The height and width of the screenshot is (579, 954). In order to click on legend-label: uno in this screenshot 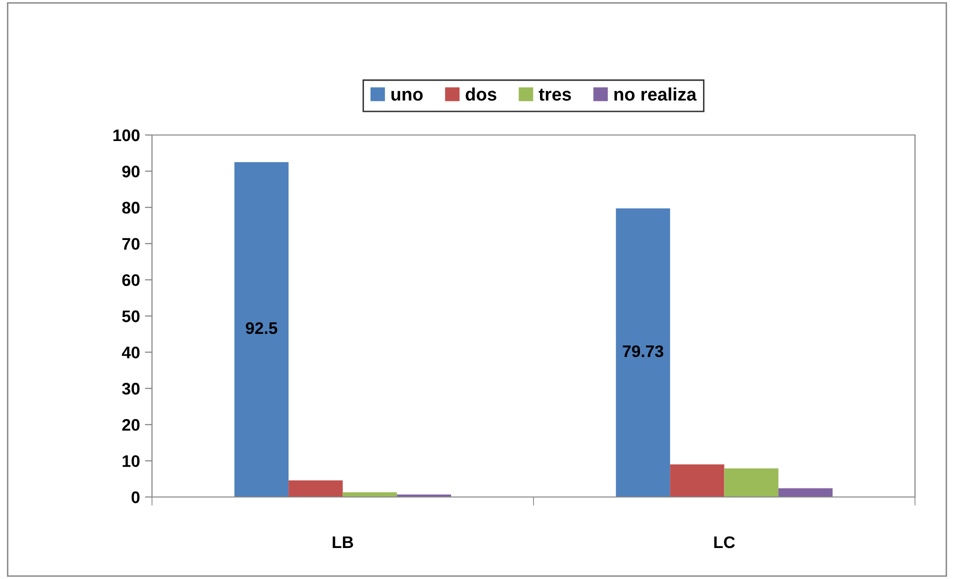, I will do `click(407, 95)`.